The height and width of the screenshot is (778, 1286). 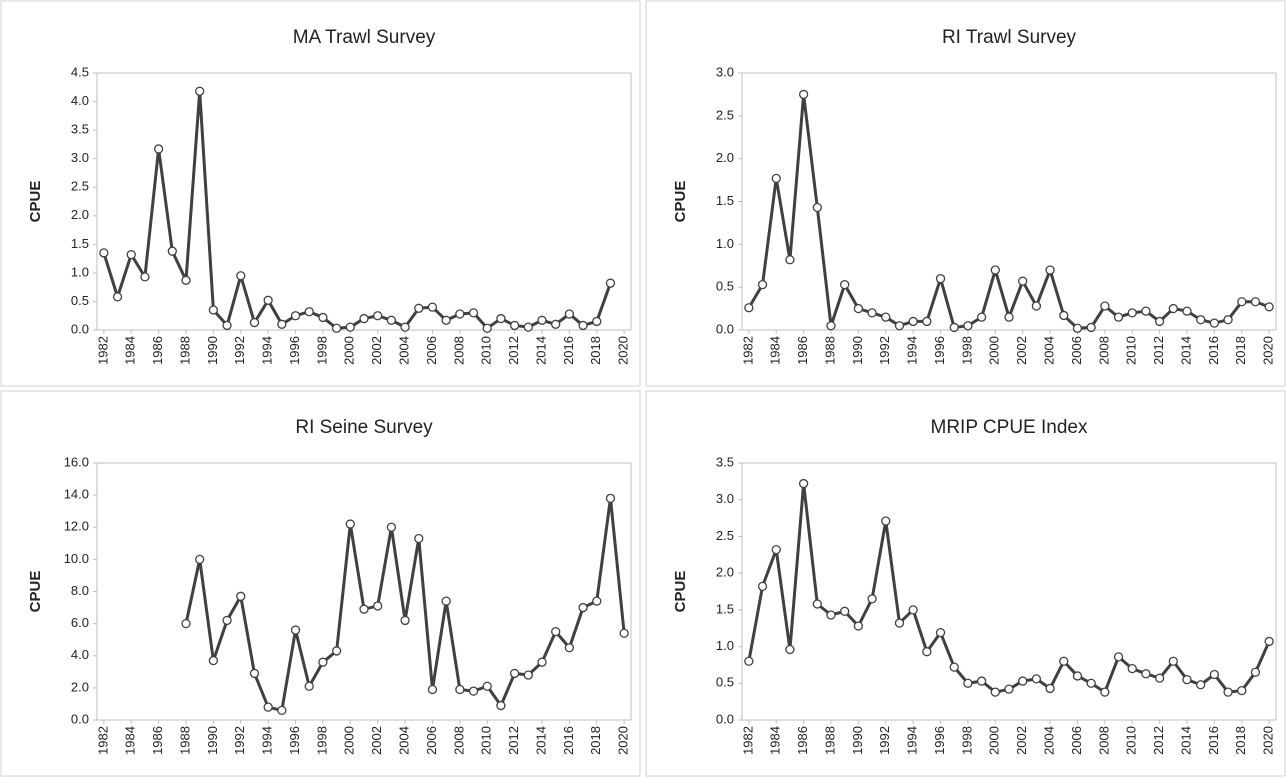 What do you see at coordinates (76, 494) in the screenshot?
I see `y-tick-label: 14.0` at bounding box center [76, 494].